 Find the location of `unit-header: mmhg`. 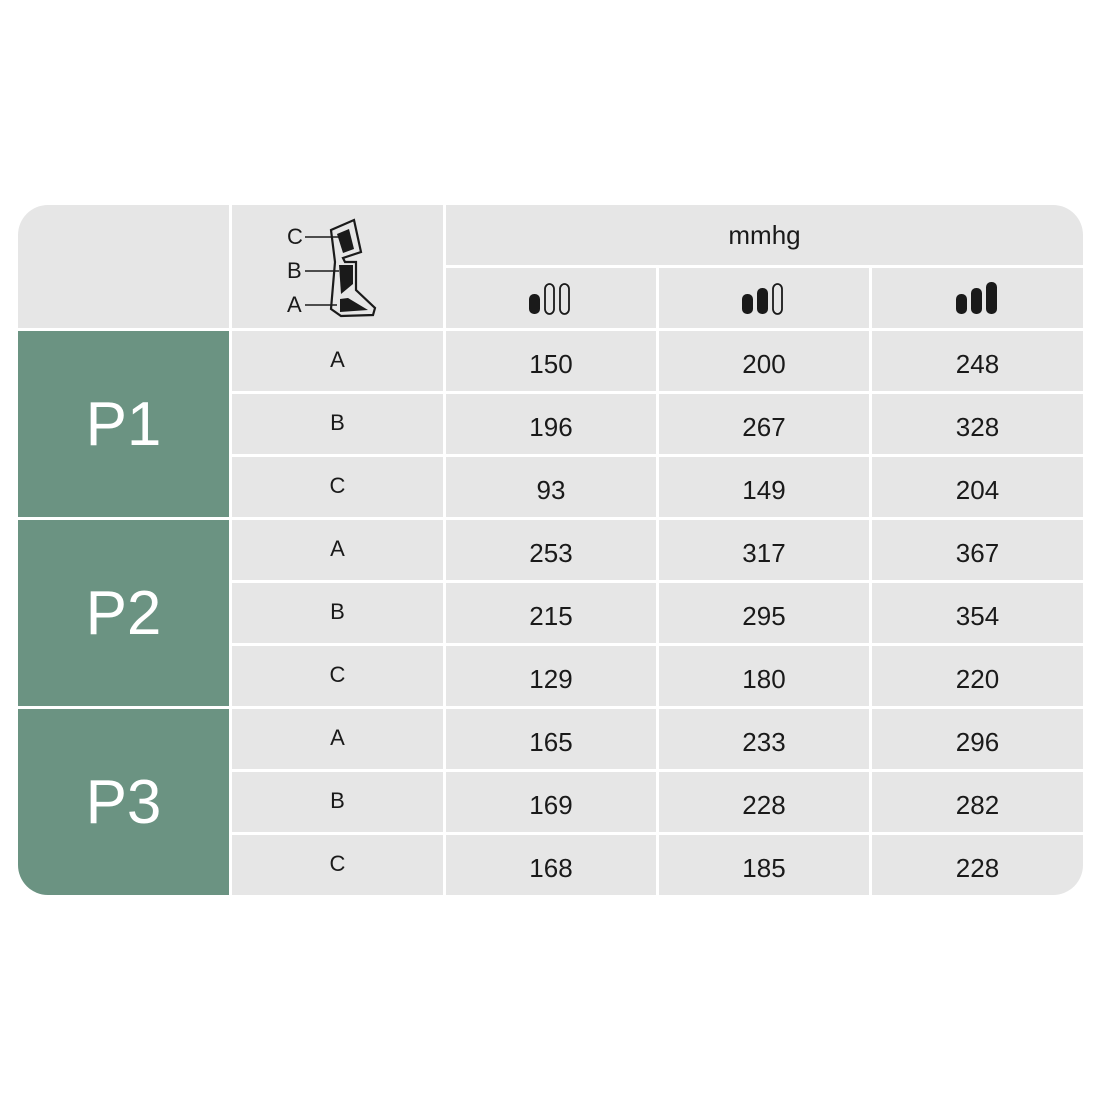

unit-header: mmhg is located at coordinates (764, 235).